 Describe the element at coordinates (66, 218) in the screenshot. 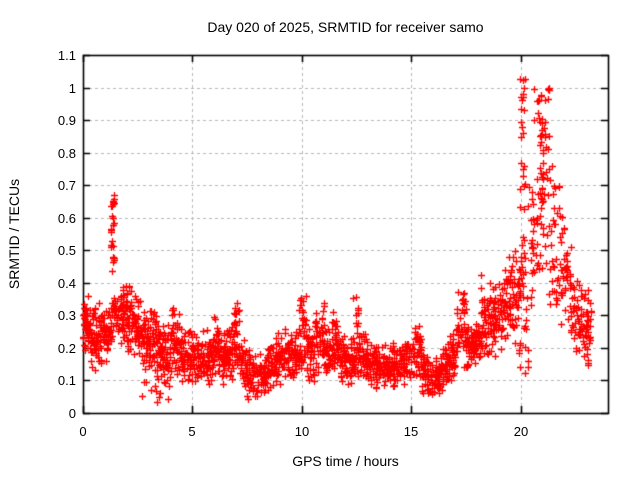

I see `y-tick-label: 0.6` at that location.